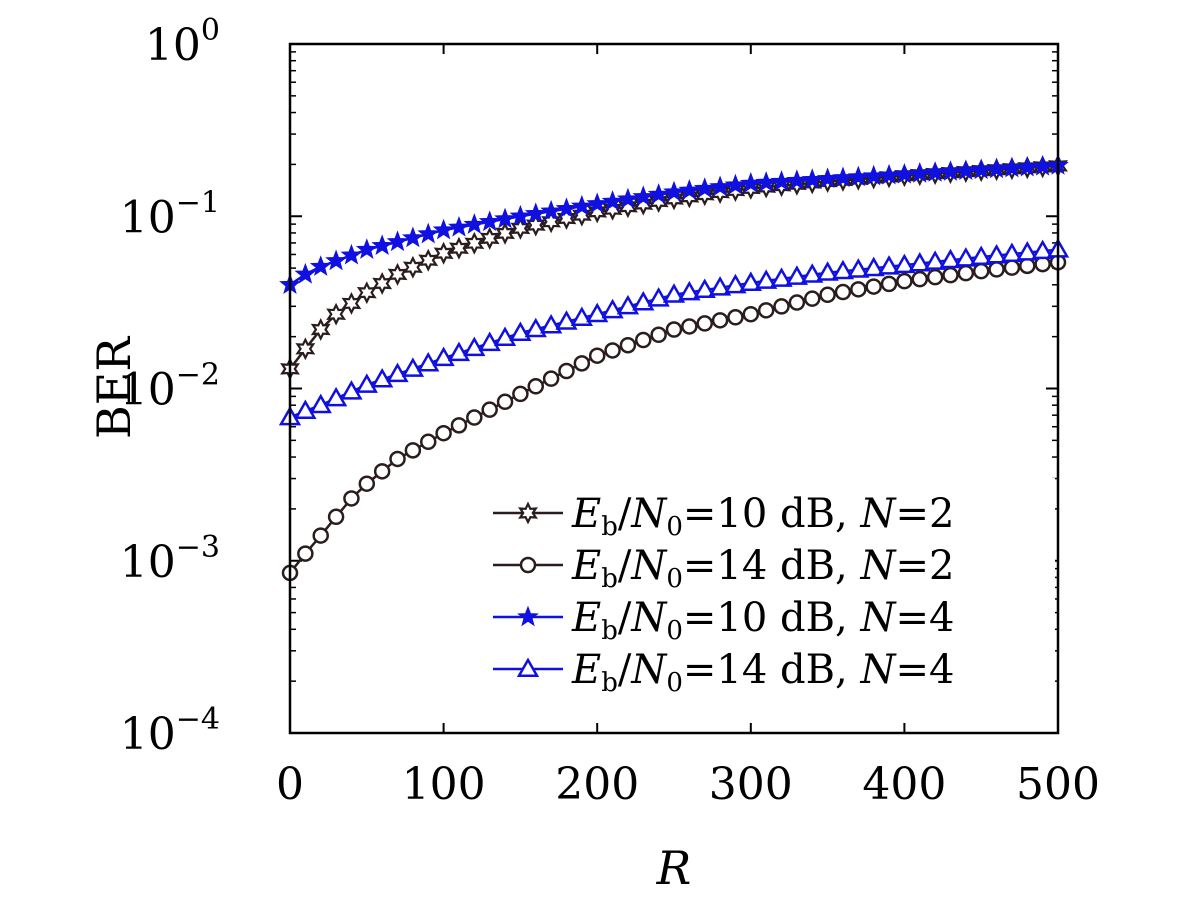  What do you see at coordinates (904, 784) in the screenshot?
I see `x-tick-label: 400` at bounding box center [904, 784].